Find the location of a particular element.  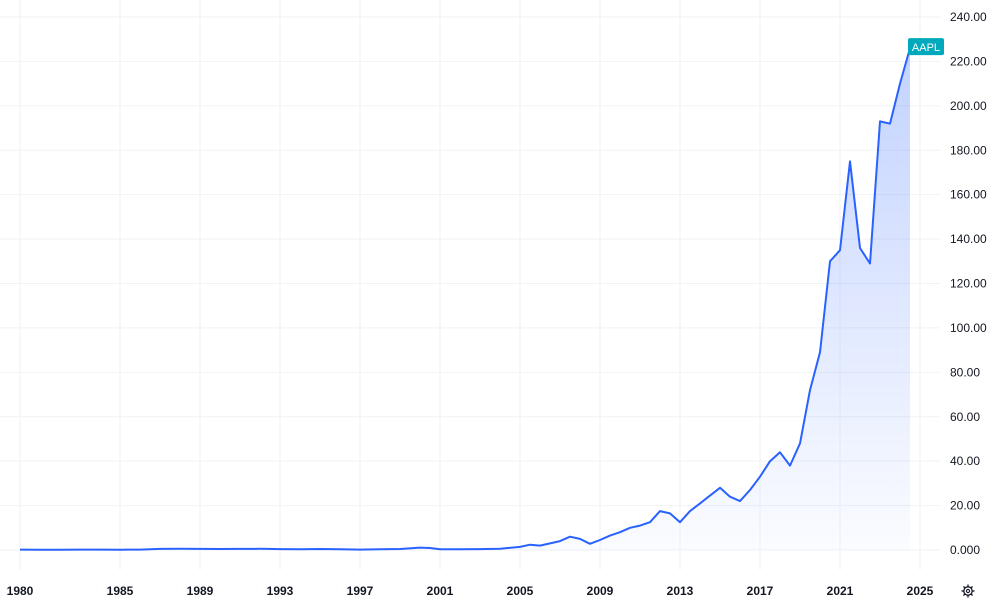

y-tick-label: 120.00 is located at coordinates (968, 284).